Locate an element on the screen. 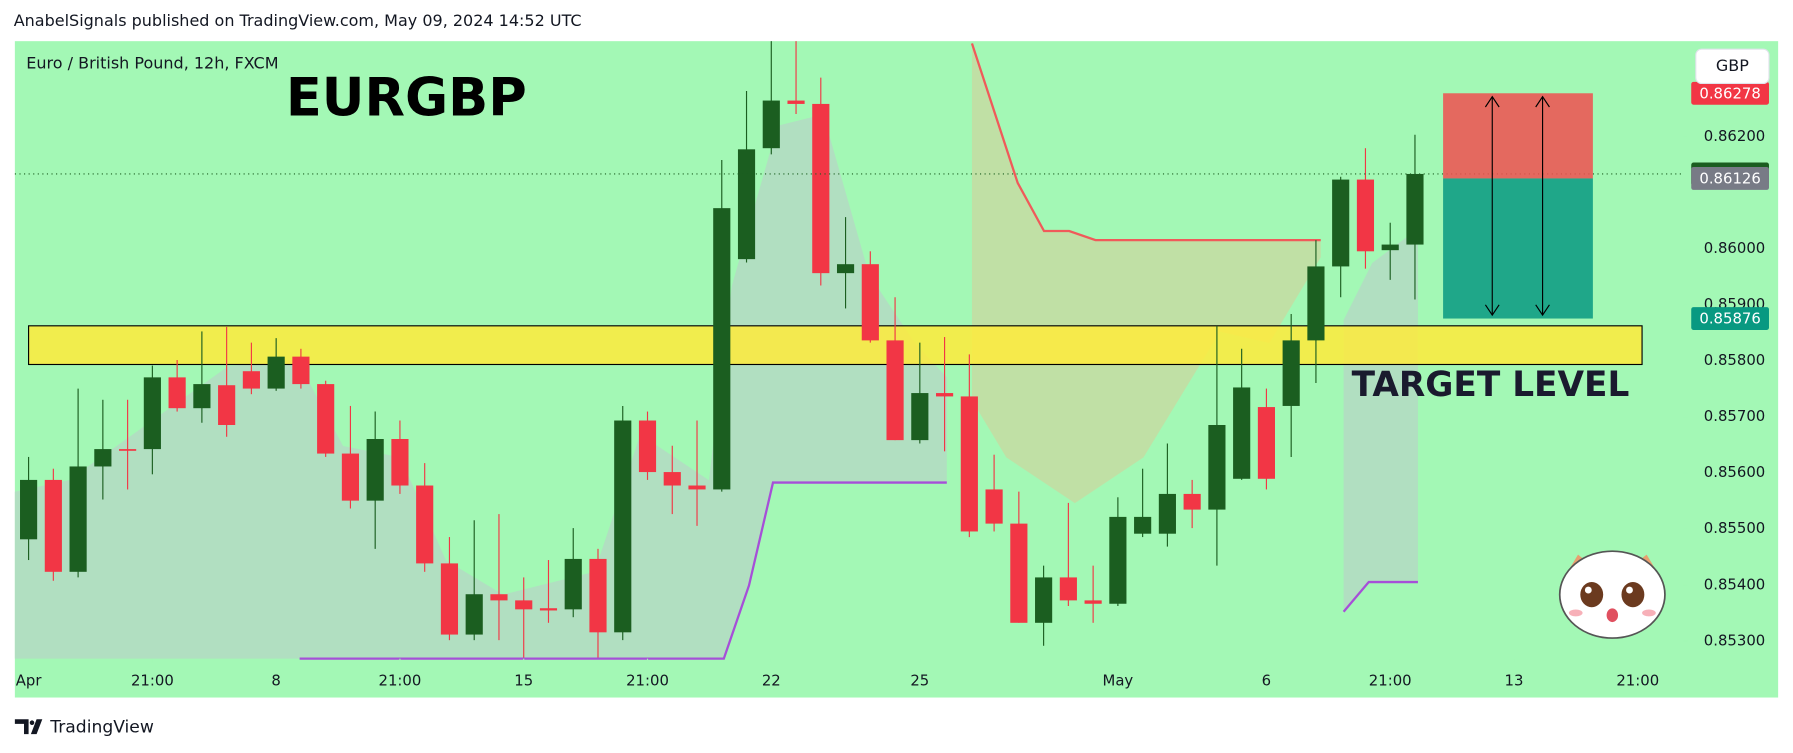  currency-button is located at coordinates (1732, 66).